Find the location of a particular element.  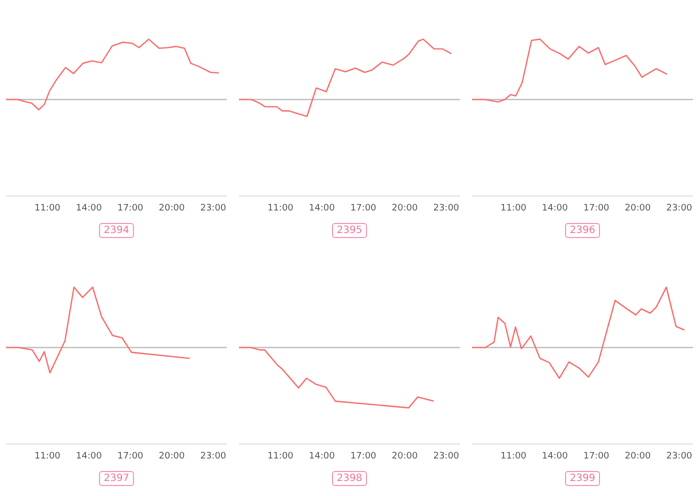

text: 2396 is located at coordinates (582, 230).